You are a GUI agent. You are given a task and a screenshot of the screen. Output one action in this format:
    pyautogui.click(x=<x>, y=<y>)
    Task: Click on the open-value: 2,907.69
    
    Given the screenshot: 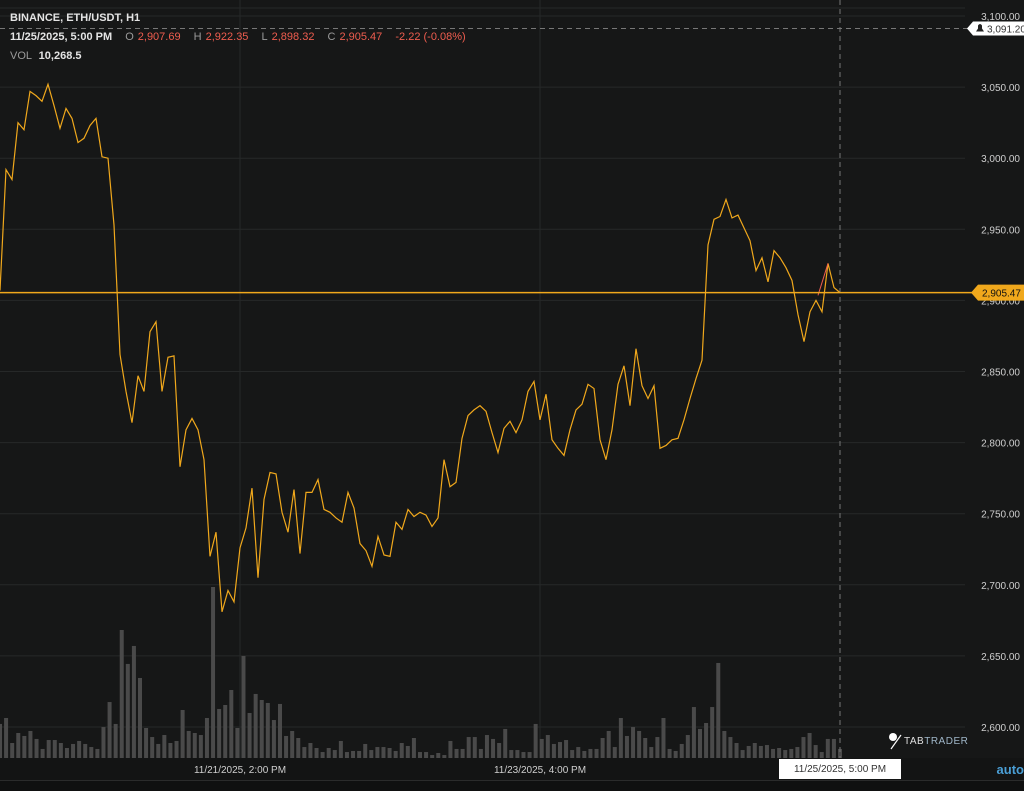 What is the action you would take?
    pyautogui.click(x=159, y=37)
    